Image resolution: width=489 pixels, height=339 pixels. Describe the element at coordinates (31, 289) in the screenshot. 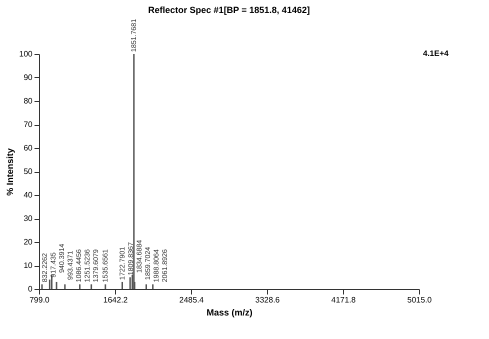

I see `y-tick-label: 0` at that location.